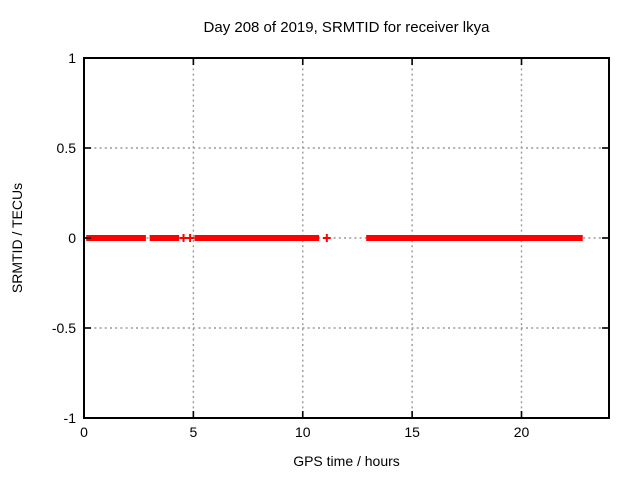 This screenshot has height=480, width=640. Describe the element at coordinates (72, 58) in the screenshot. I see `y-tick-label: 1` at that location.